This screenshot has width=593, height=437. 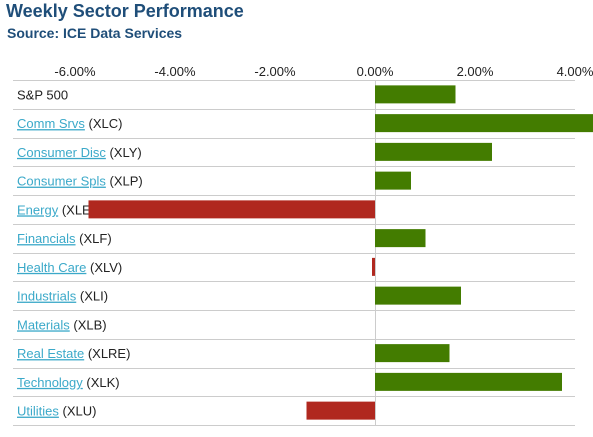 I want to click on x-tick-label: -4.00%, so click(x=175, y=71).